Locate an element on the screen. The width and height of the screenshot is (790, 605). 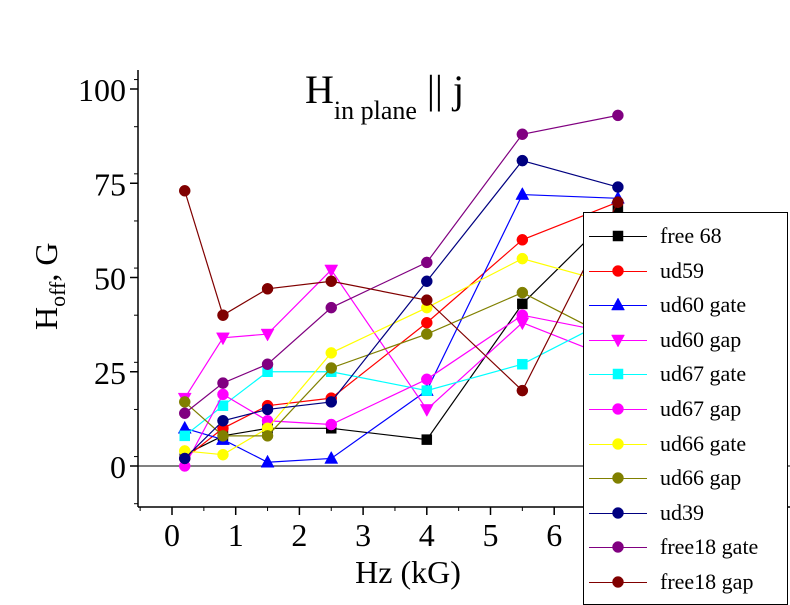
legend-label: ud39 is located at coordinates (682, 512).